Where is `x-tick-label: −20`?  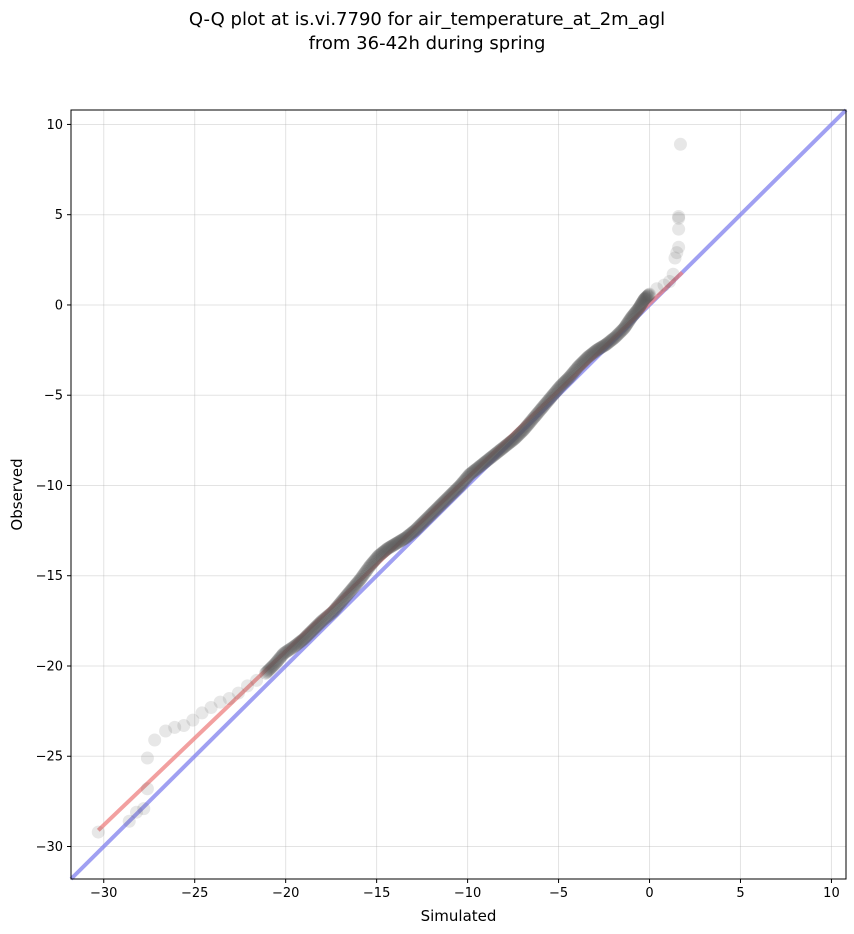 x-tick-label: −20 is located at coordinates (285, 893).